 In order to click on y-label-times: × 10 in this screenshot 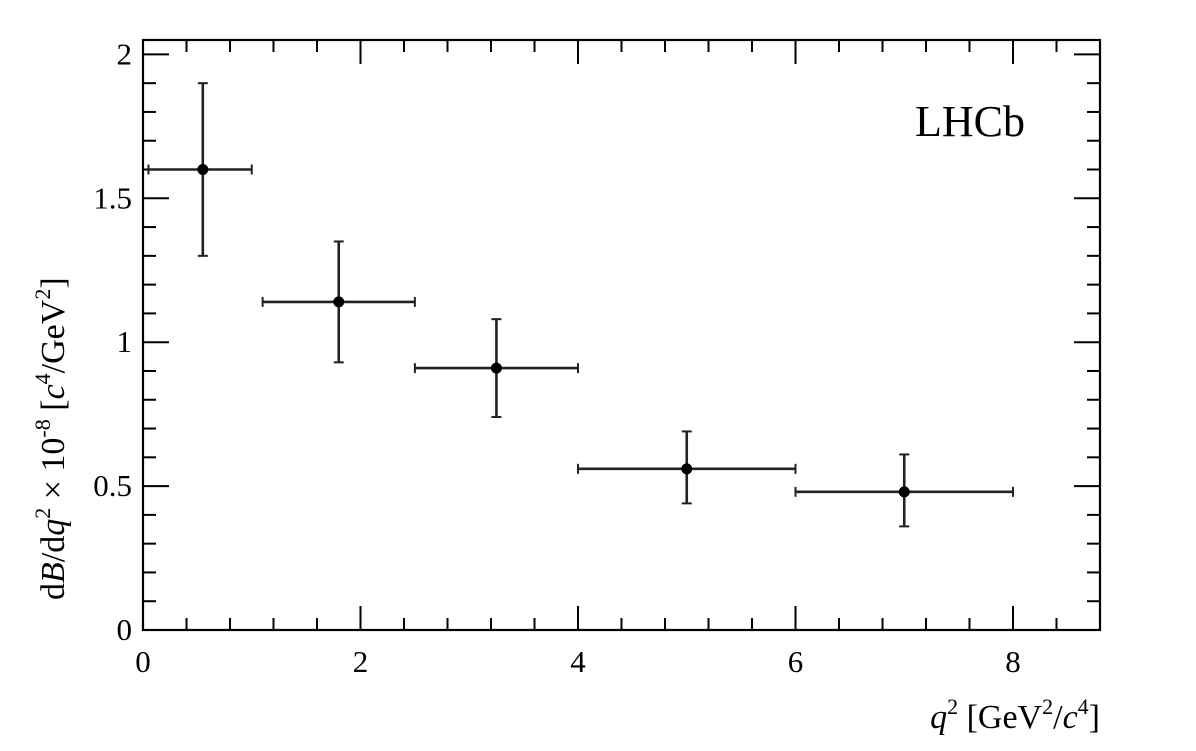, I will do `click(53, 473)`.